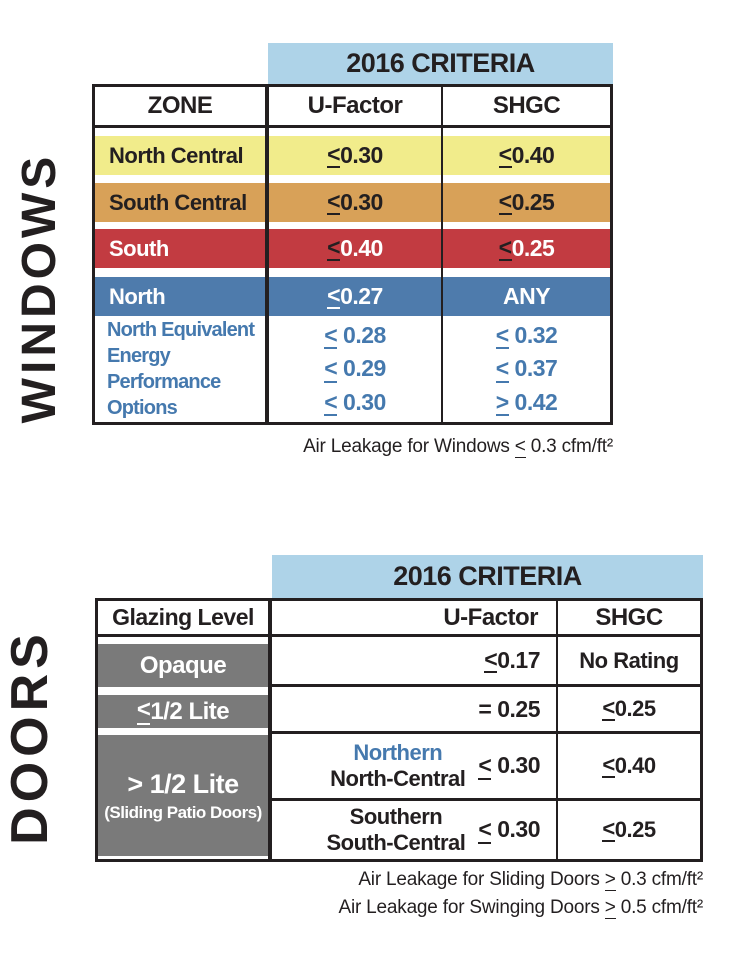 Image resolution: width=740 pixels, height=958 pixels. I want to click on windows-header-row: ZONE U-Factor SHGC, so click(352, 107).